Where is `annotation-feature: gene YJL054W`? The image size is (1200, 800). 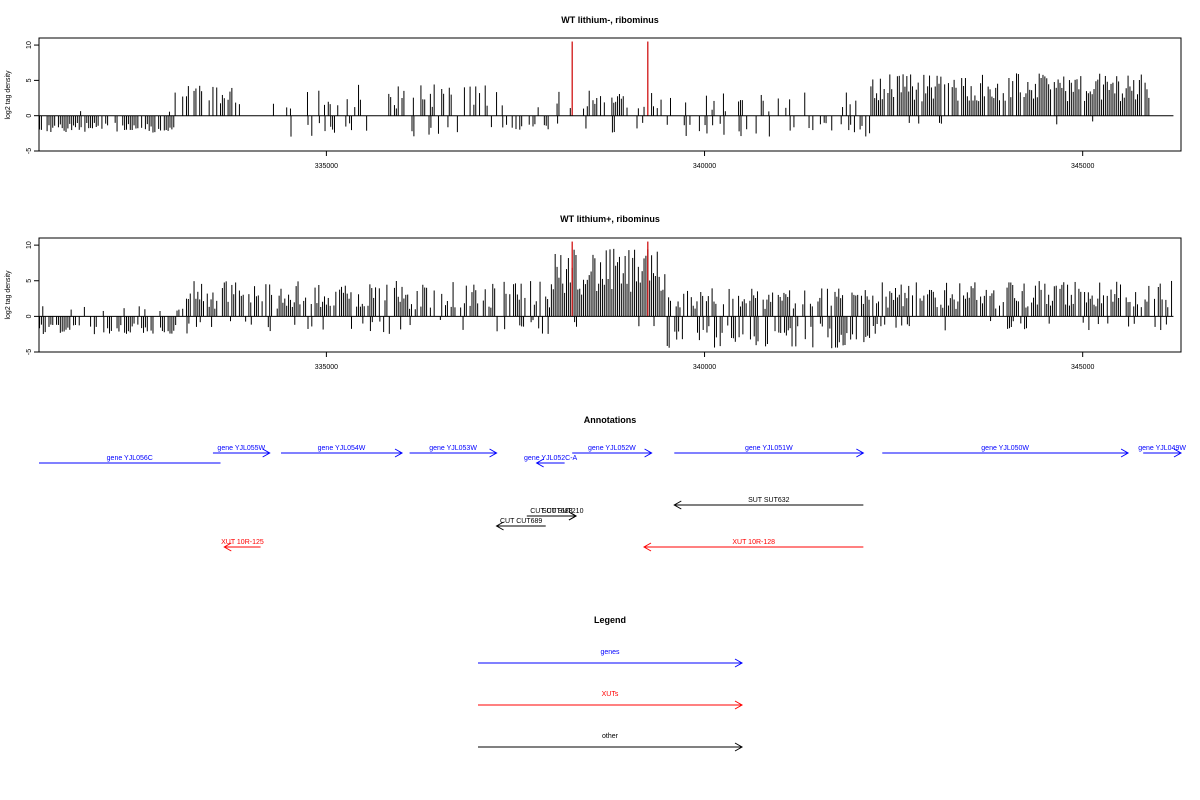 annotation-feature: gene YJL054W is located at coordinates (342, 451).